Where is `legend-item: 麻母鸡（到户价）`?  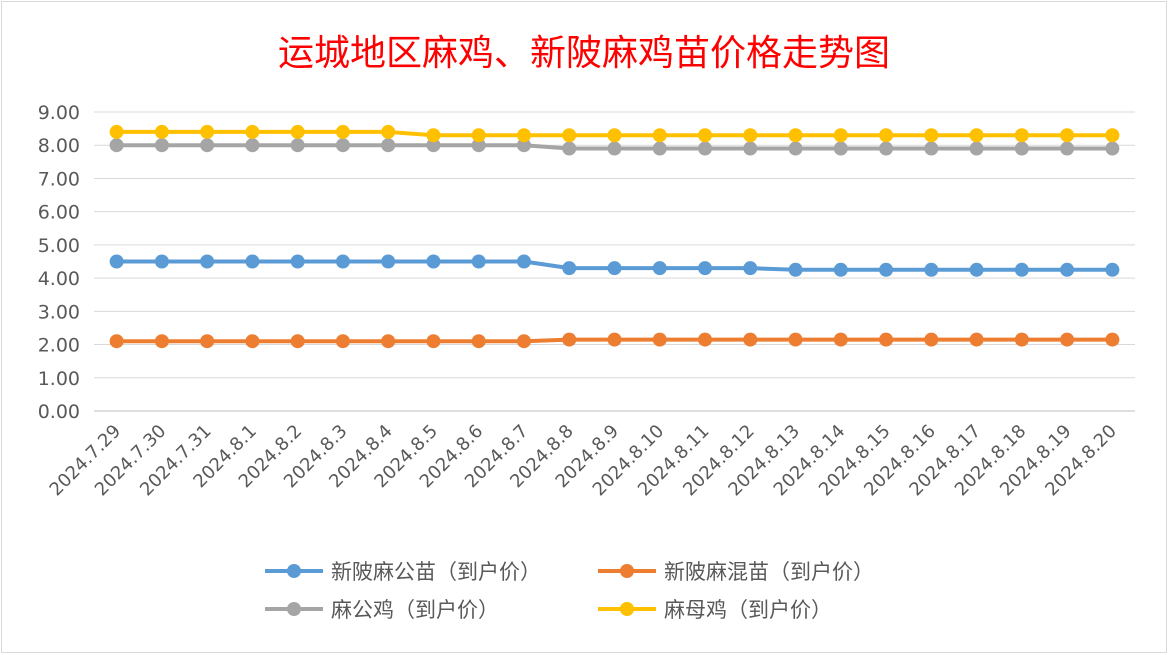 legend-item: 麻母鸡（到户价） is located at coordinates (715, 610).